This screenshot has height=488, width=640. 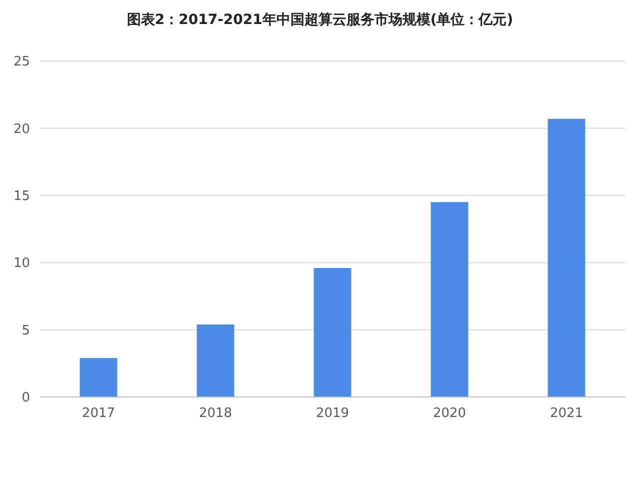 I want to click on y-tick-label: 5, so click(x=26, y=330).